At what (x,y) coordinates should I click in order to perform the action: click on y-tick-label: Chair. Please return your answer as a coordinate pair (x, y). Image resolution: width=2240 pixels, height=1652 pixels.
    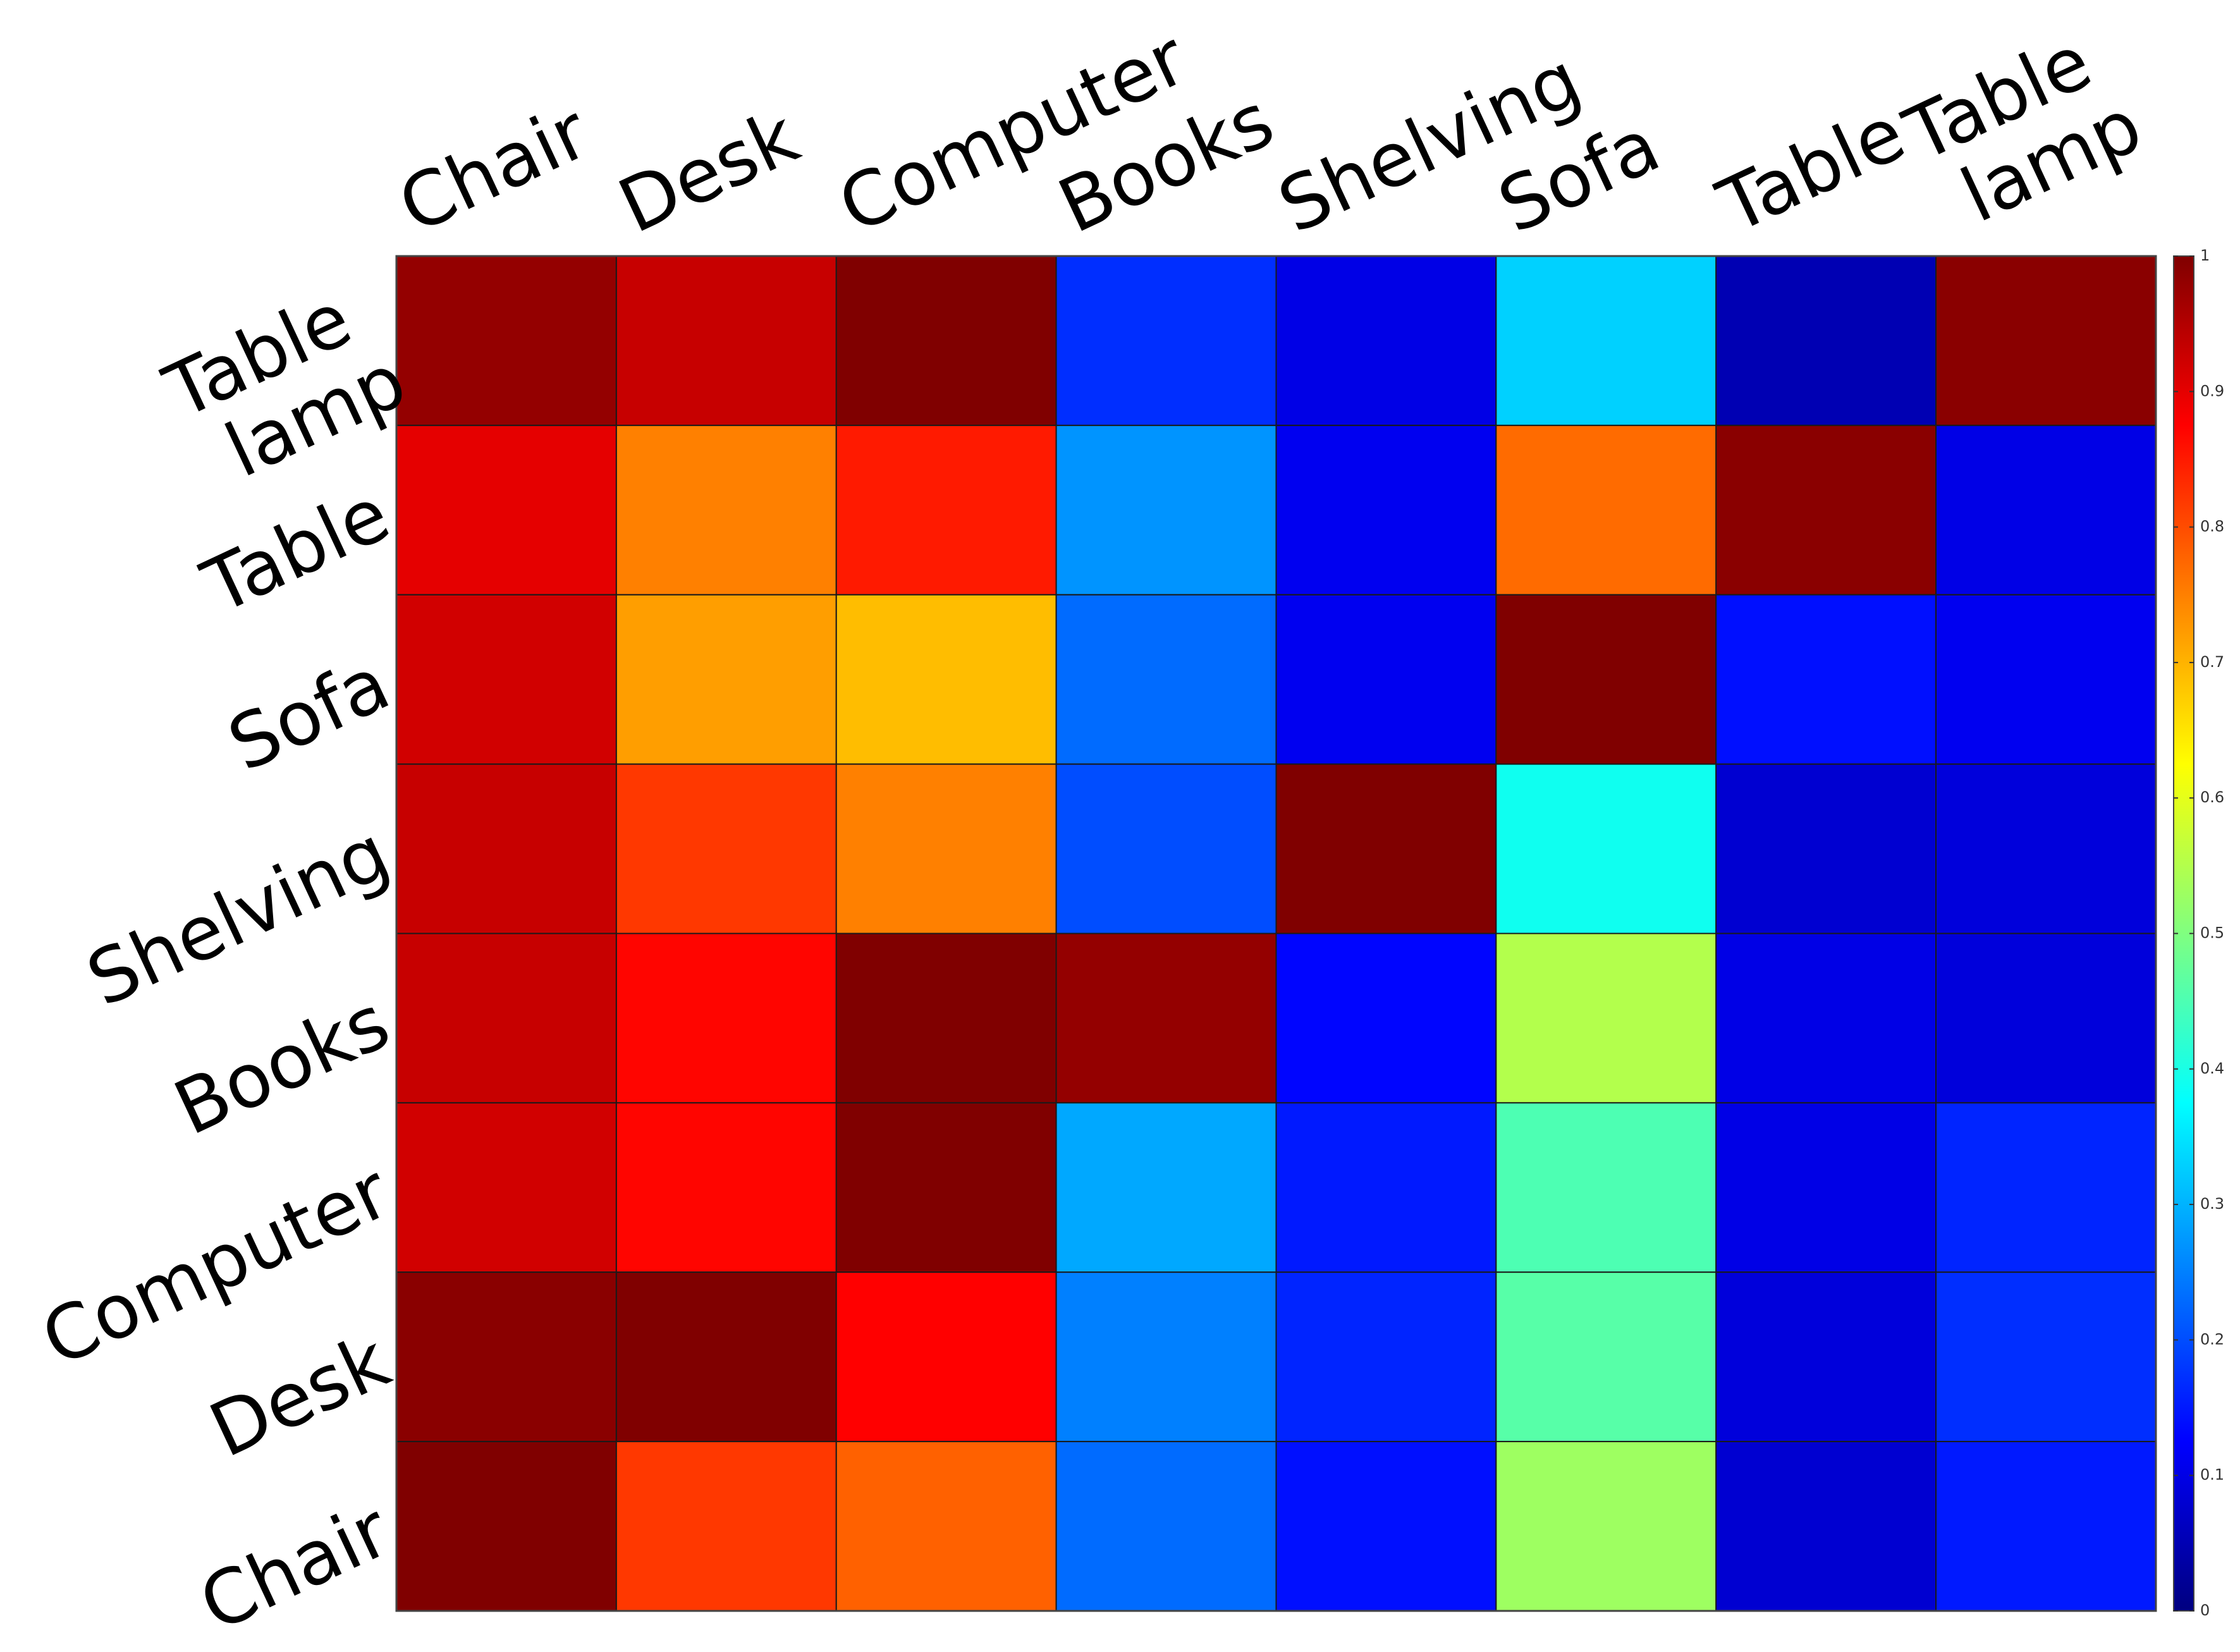
    Looking at the image, I should click on (294, 1567).